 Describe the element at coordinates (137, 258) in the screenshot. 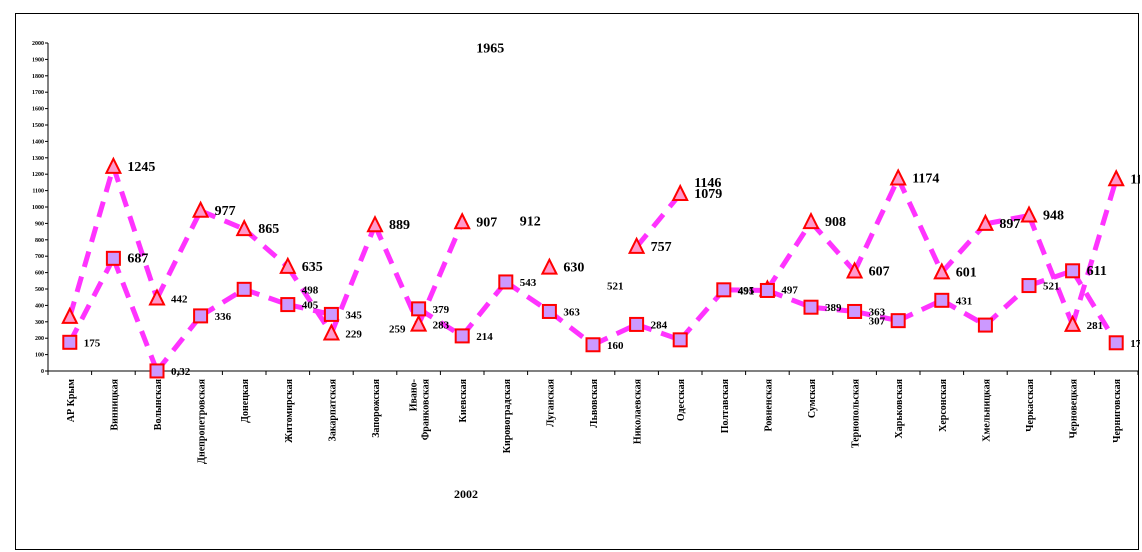

I see `data-label: 687` at that location.